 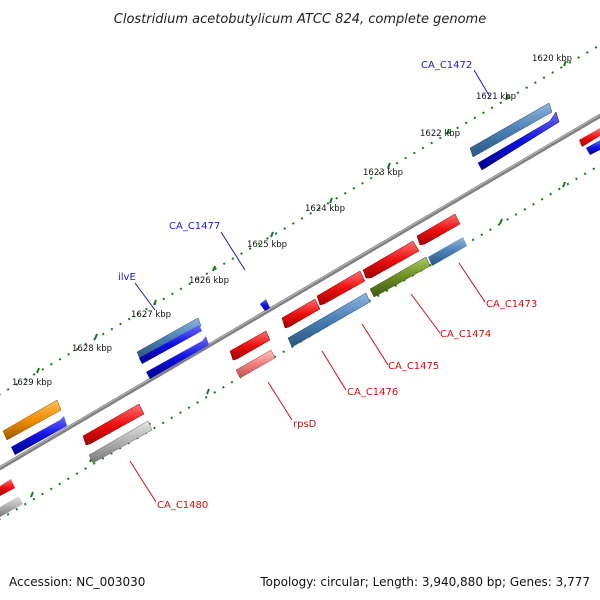 I want to click on gene-ca-c1480-red, so click(x=113, y=424).